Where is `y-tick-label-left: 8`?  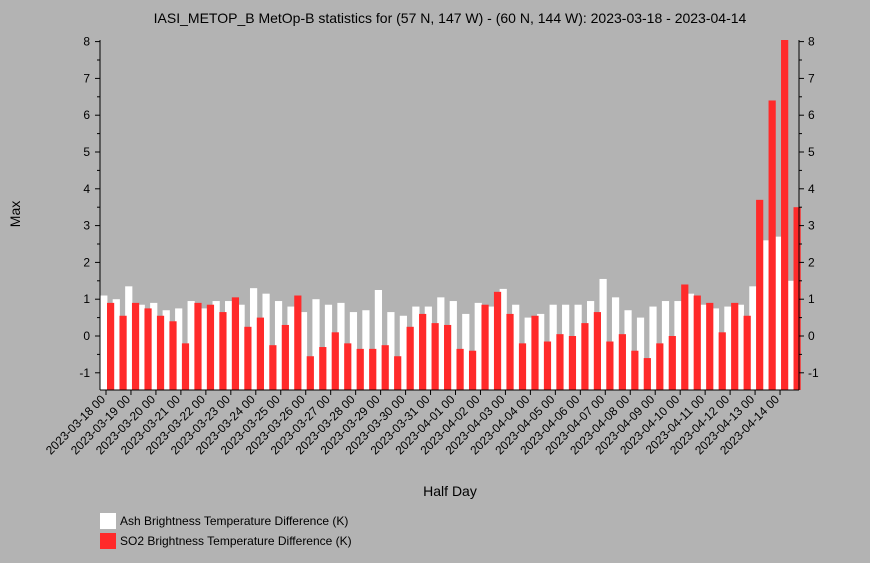 y-tick-label-left: 8 is located at coordinates (86, 42).